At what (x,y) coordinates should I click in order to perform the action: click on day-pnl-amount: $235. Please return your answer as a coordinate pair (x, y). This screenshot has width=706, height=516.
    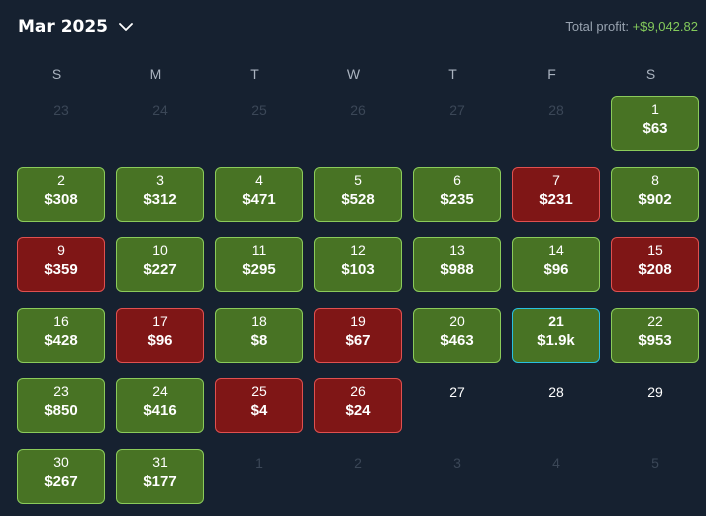
    Looking at the image, I should click on (457, 199).